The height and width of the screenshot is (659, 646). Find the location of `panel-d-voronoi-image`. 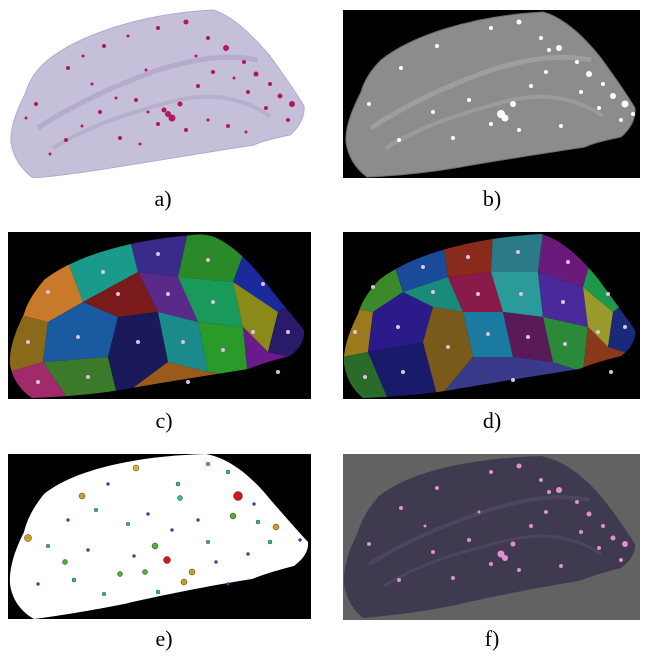

panel-d-voronoi-image is located at coordinates (491, 315).